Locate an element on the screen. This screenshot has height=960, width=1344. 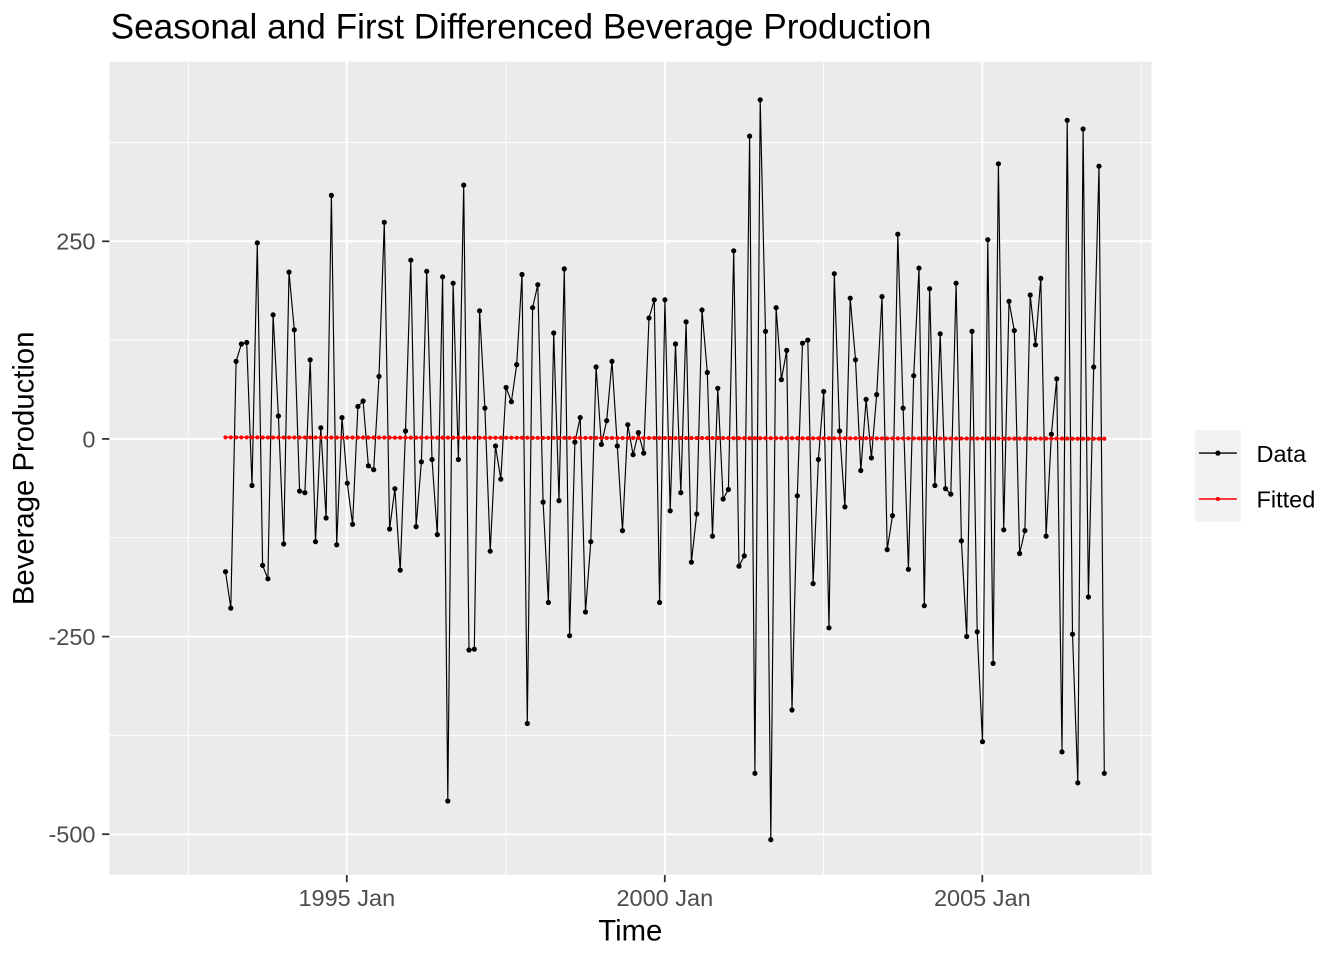
svg-text: Fitted is located at coordinates (1286, 499).